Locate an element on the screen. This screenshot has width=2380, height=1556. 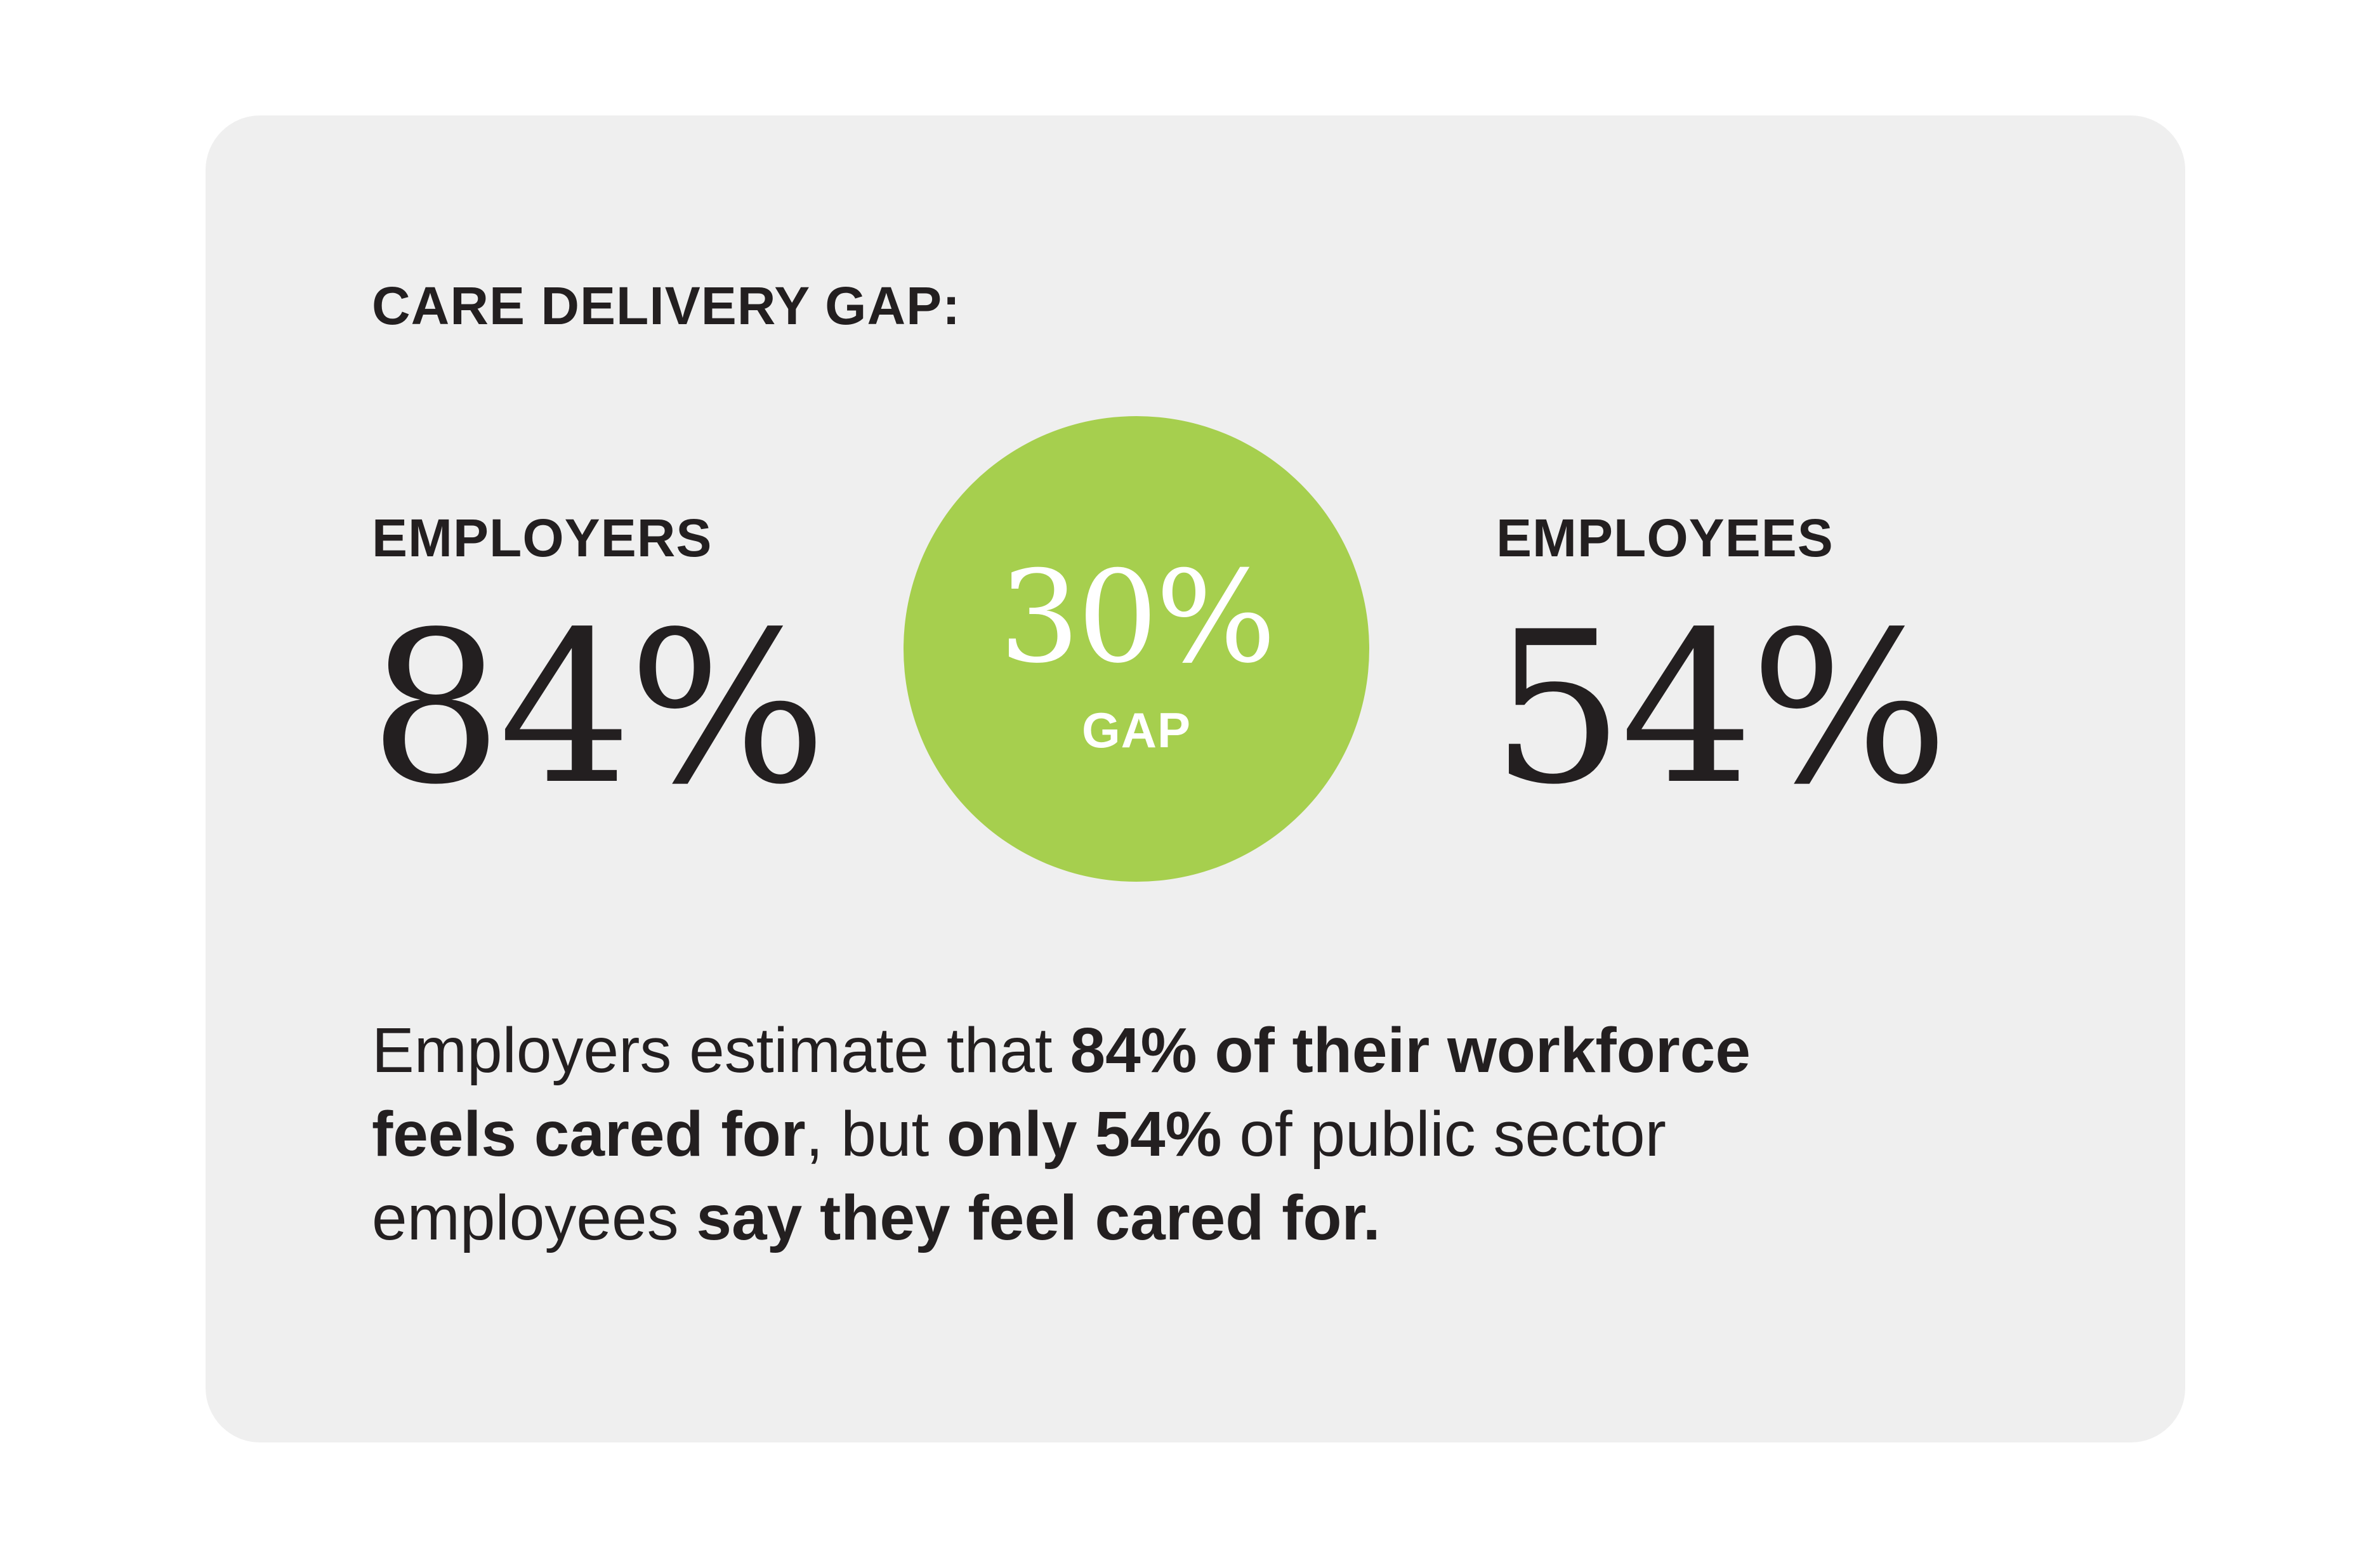
gap-circle: 30% GAP is located at coordinates (1136, 649).